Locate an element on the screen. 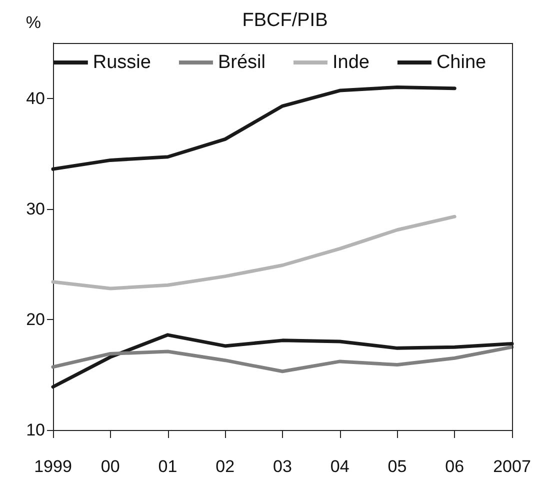 This screenshot has height=481, width=540. chart-title: FBCF/PIB is located at coordinates (285, 20).